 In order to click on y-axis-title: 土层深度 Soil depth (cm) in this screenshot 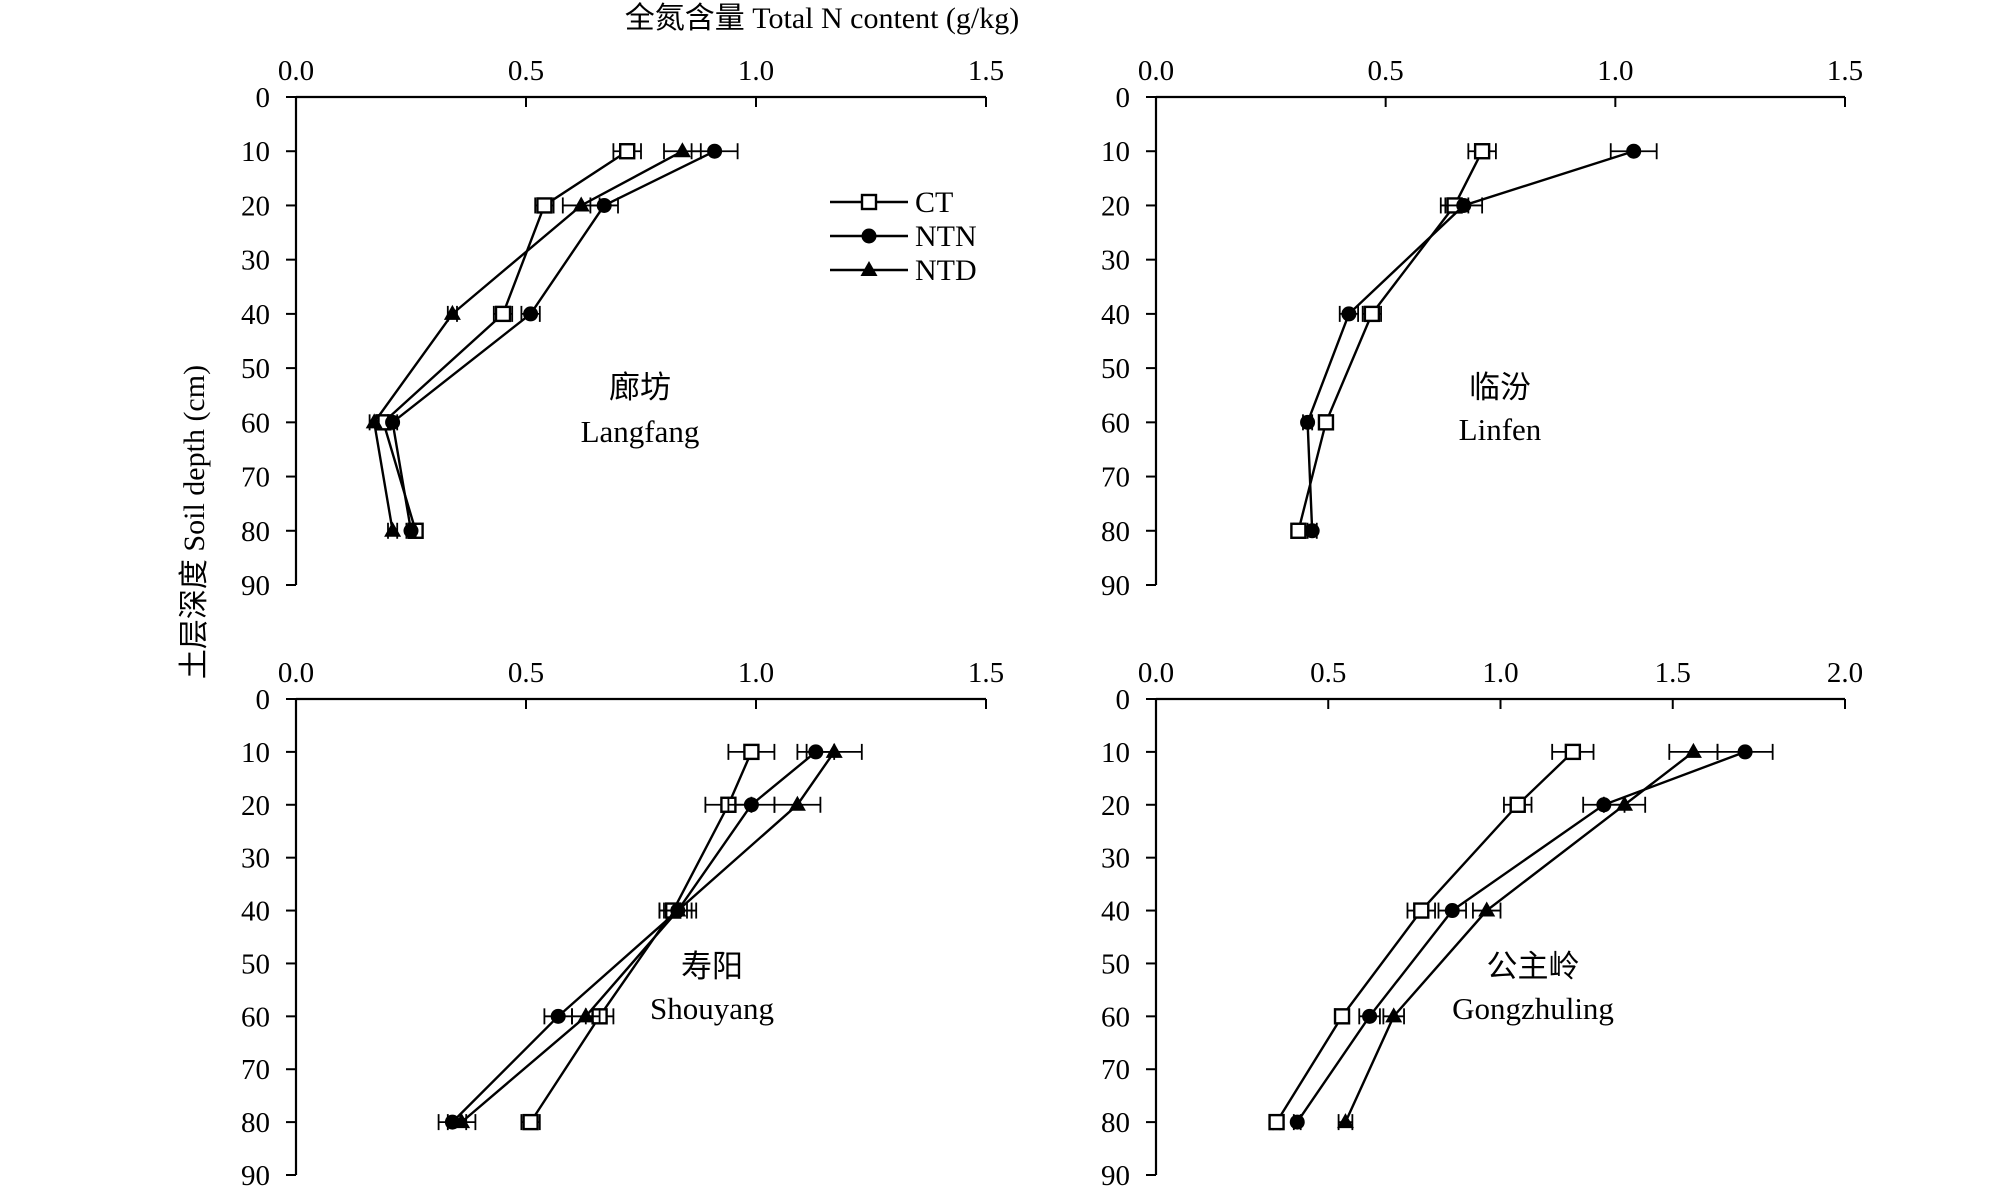, I will do `click(194, 522)`.